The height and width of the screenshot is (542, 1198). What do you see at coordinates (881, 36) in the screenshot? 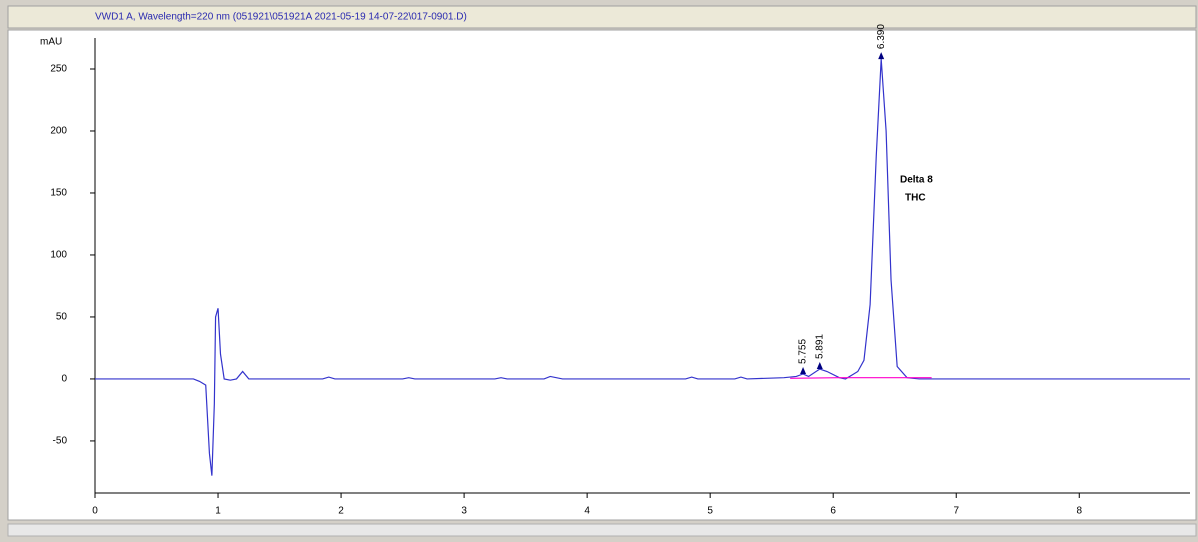
I see `peak-label: 6.390` at bounding box center [881, 36].